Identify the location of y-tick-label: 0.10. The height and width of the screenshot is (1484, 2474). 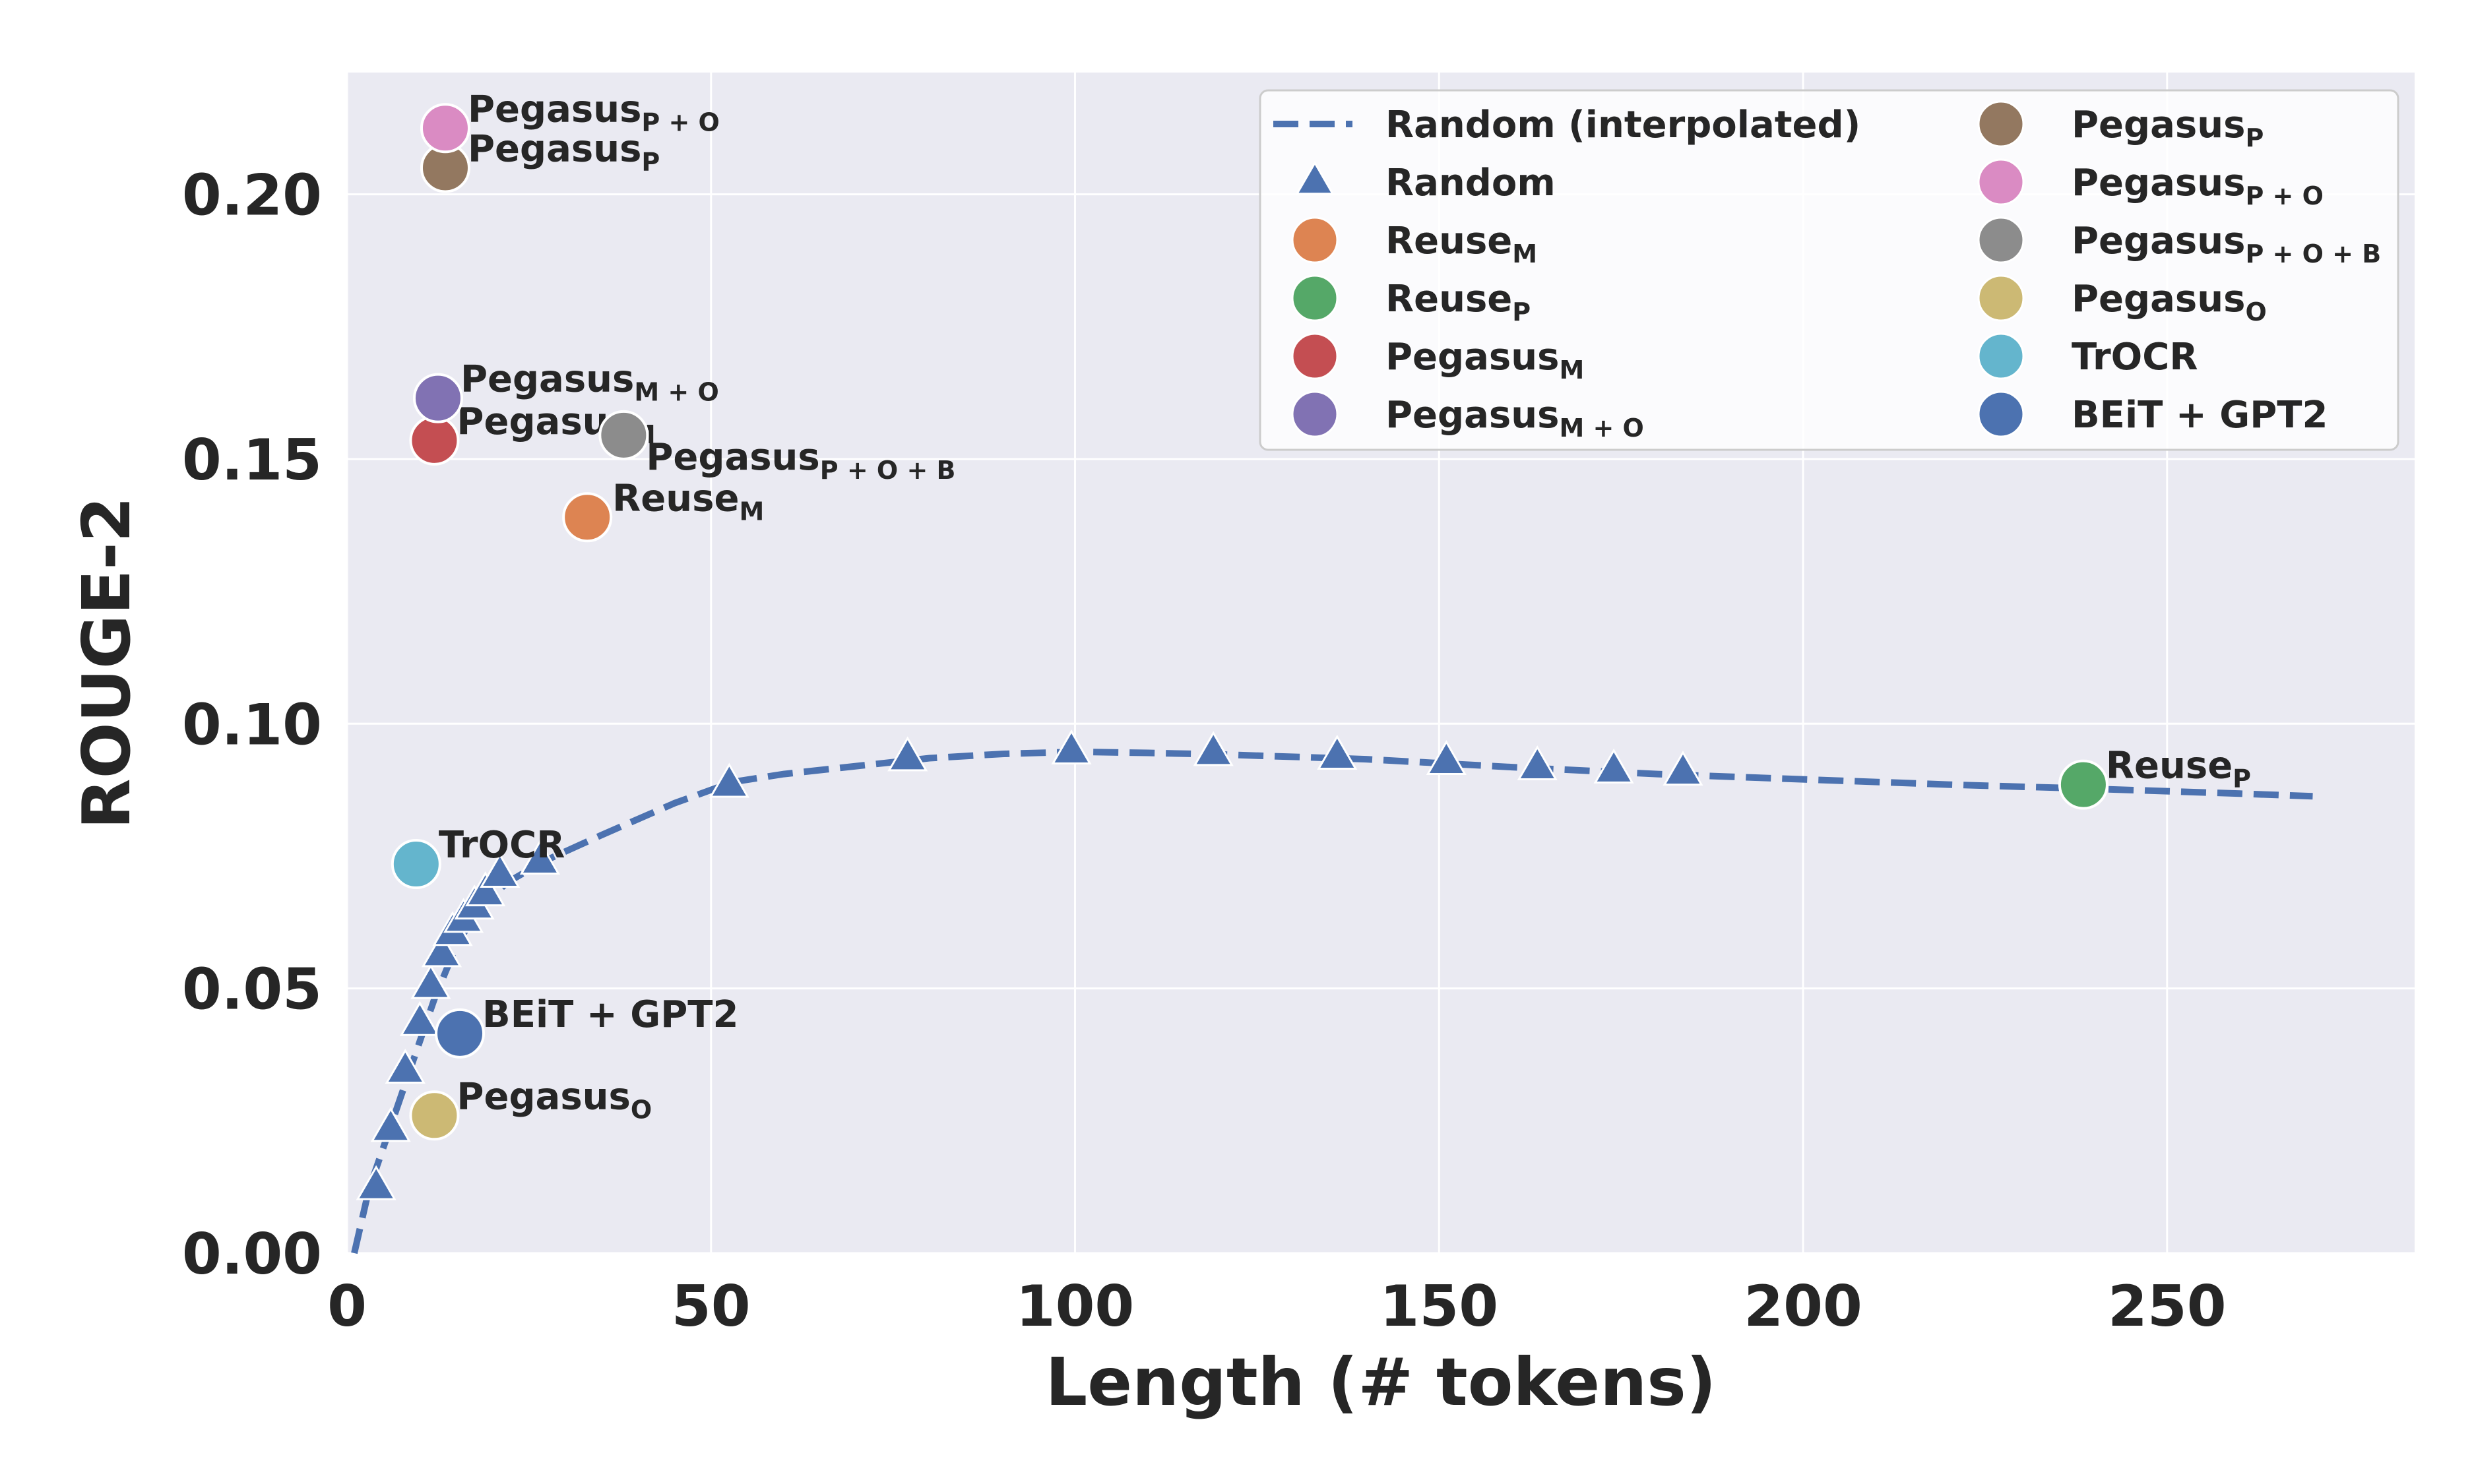
(252, 725).